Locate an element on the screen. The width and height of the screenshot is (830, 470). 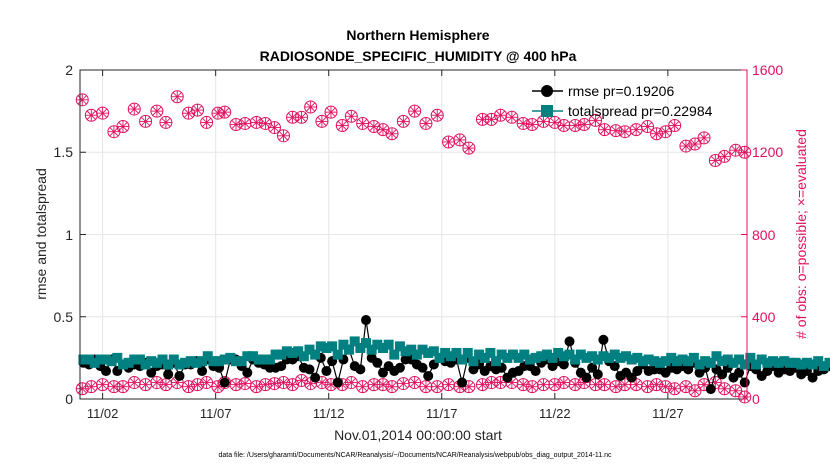
y-tick-left: 1 is located at coordinates (69, 235).